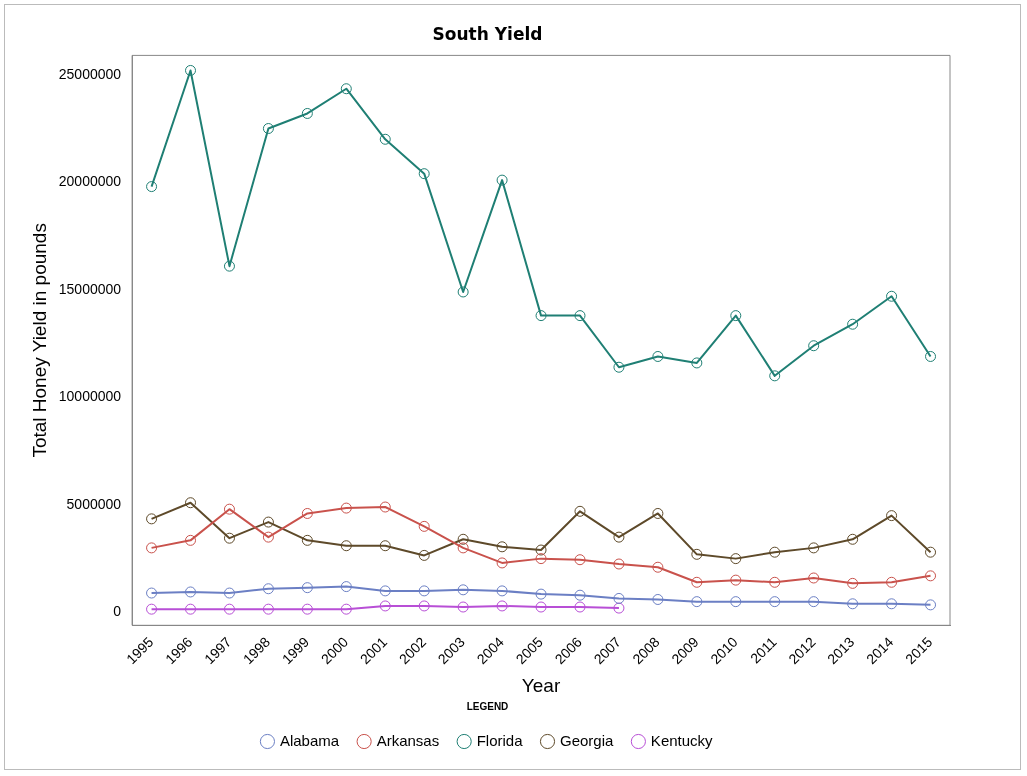 This screenshot has width=1027, height=776. I want to click on y-tick-label: 20000000, so click(90, 181).